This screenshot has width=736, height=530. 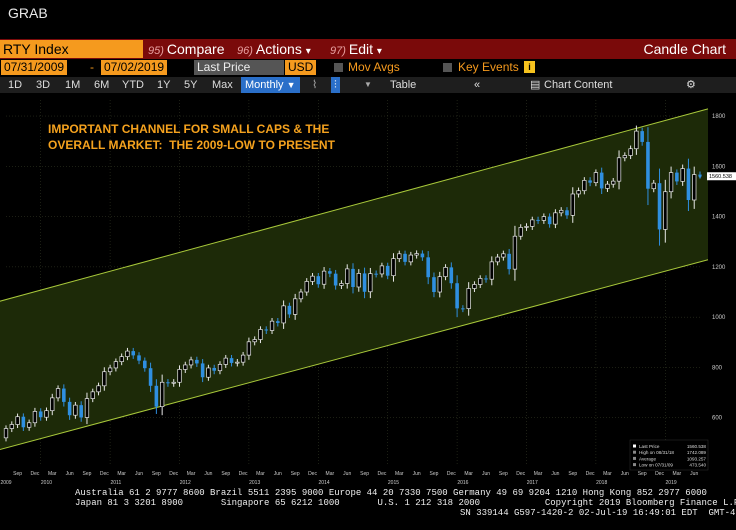 I want to click on legend-label: Low on 07/31/09, so click(x=656, y=465).